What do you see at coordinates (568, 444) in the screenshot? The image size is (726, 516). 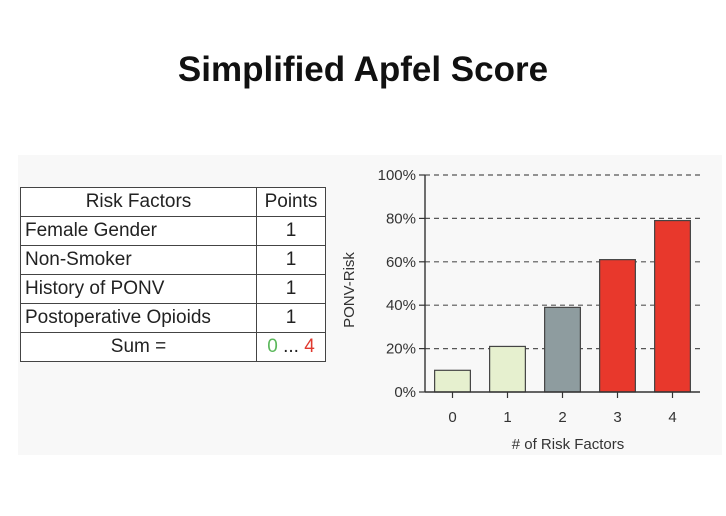 I see `x-axis-label: # of Risk Factors` at bounding box center [568, 444].